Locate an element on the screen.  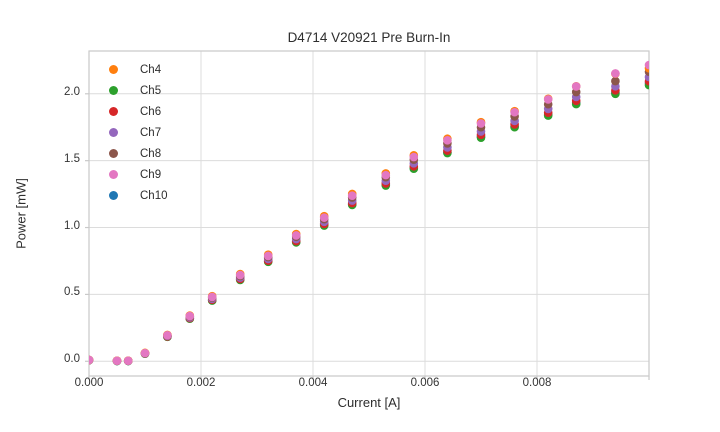
legend-label: Ch6 is located at coordinates (151, 111).